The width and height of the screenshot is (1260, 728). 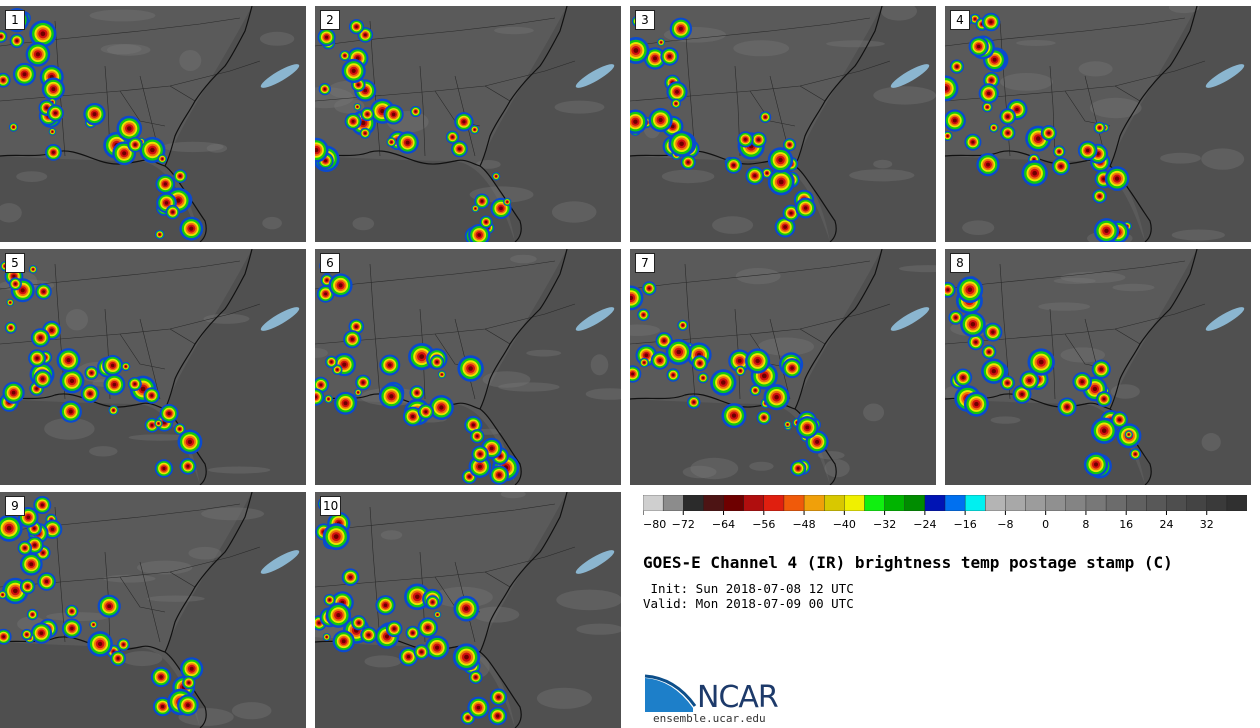 What do you see at coordinates (1126, 524) in the screenshot?
I see `colorbar-tick-label: 16` at bounding box center [1126, 524].